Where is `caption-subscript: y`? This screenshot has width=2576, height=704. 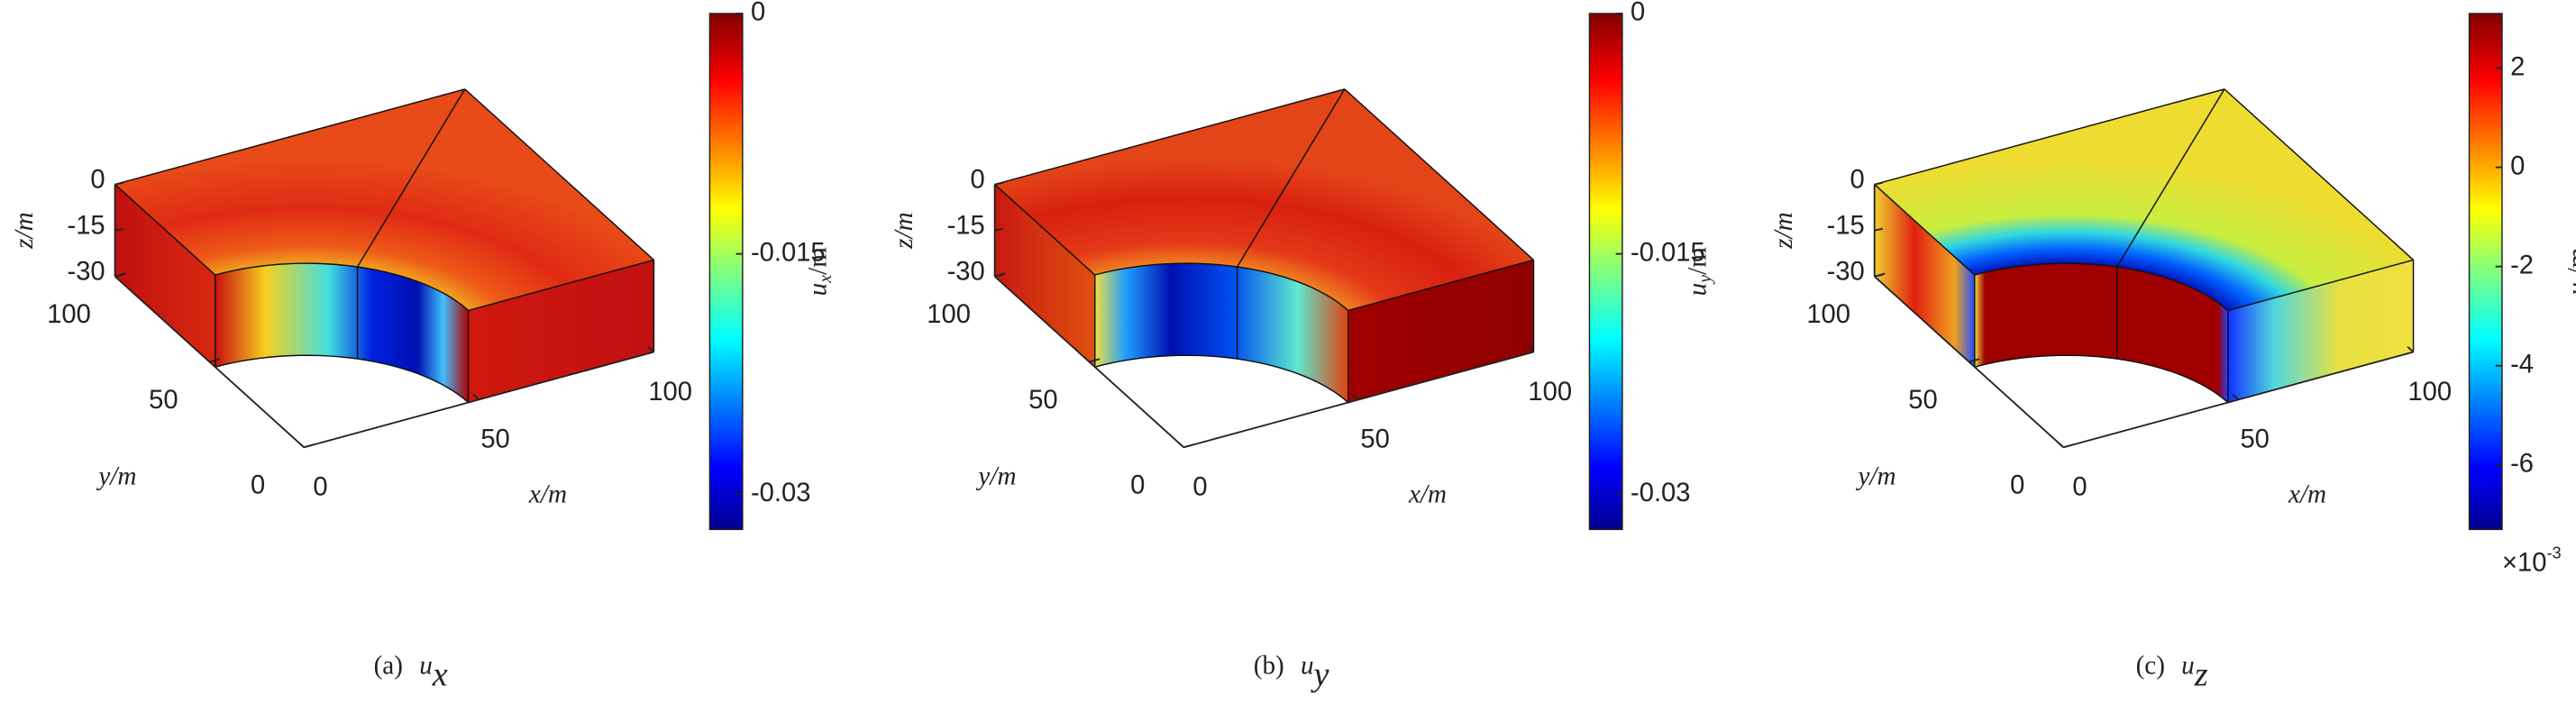
caption-subscript: y is located at coordinates (1320, 674).